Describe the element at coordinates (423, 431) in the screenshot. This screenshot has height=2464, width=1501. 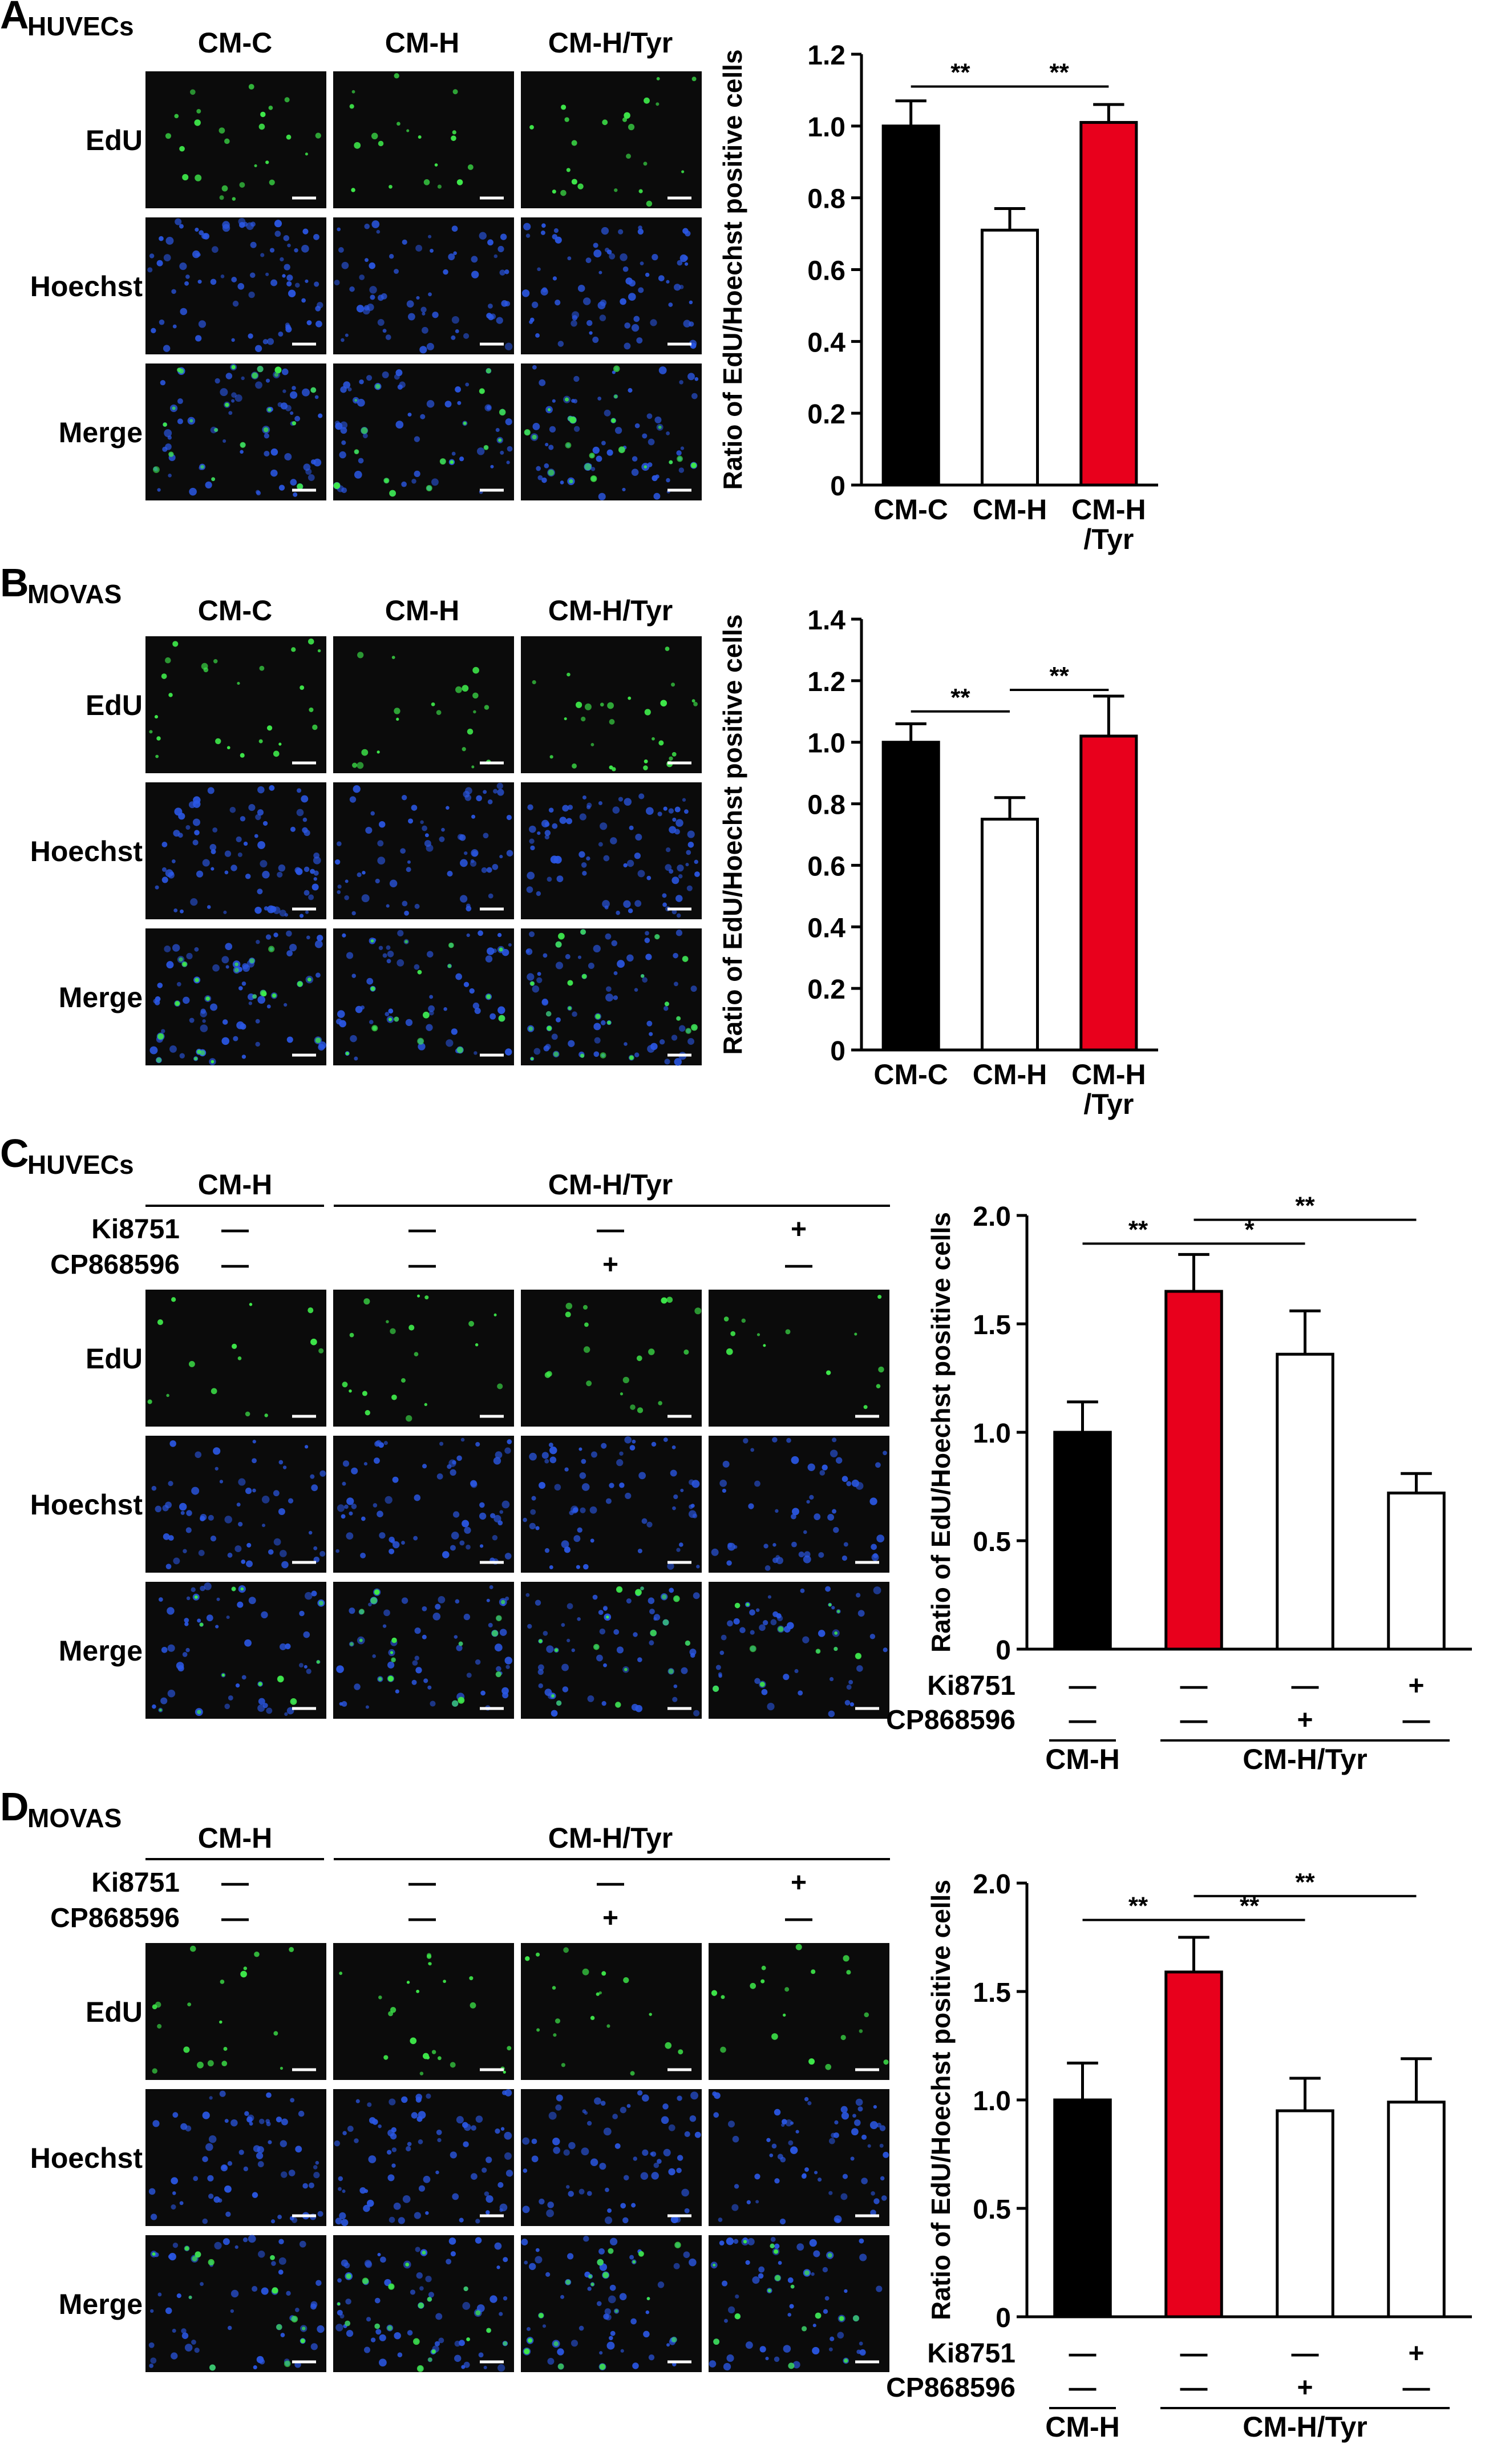
I see `micrograph-background` at that location.